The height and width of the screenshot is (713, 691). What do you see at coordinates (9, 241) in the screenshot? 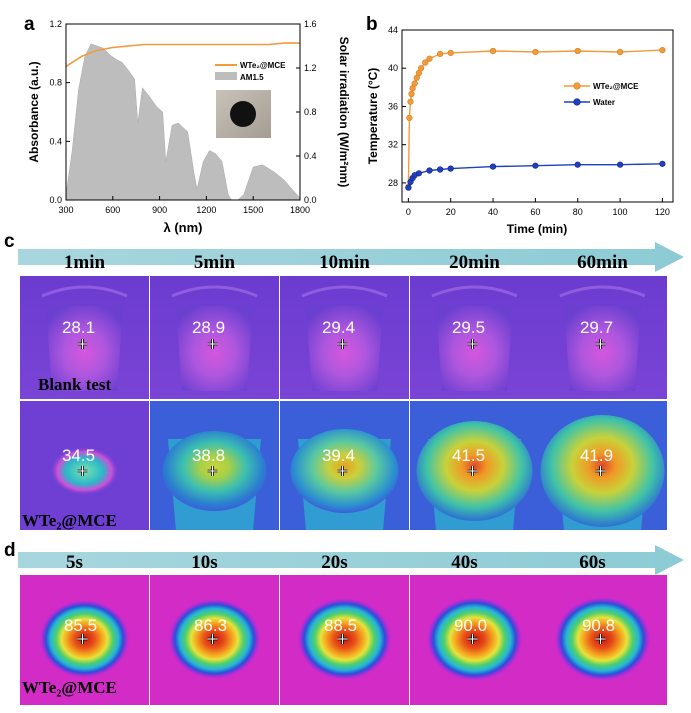
I see `panel-letter-c: c` at bounding box center [9, 241].